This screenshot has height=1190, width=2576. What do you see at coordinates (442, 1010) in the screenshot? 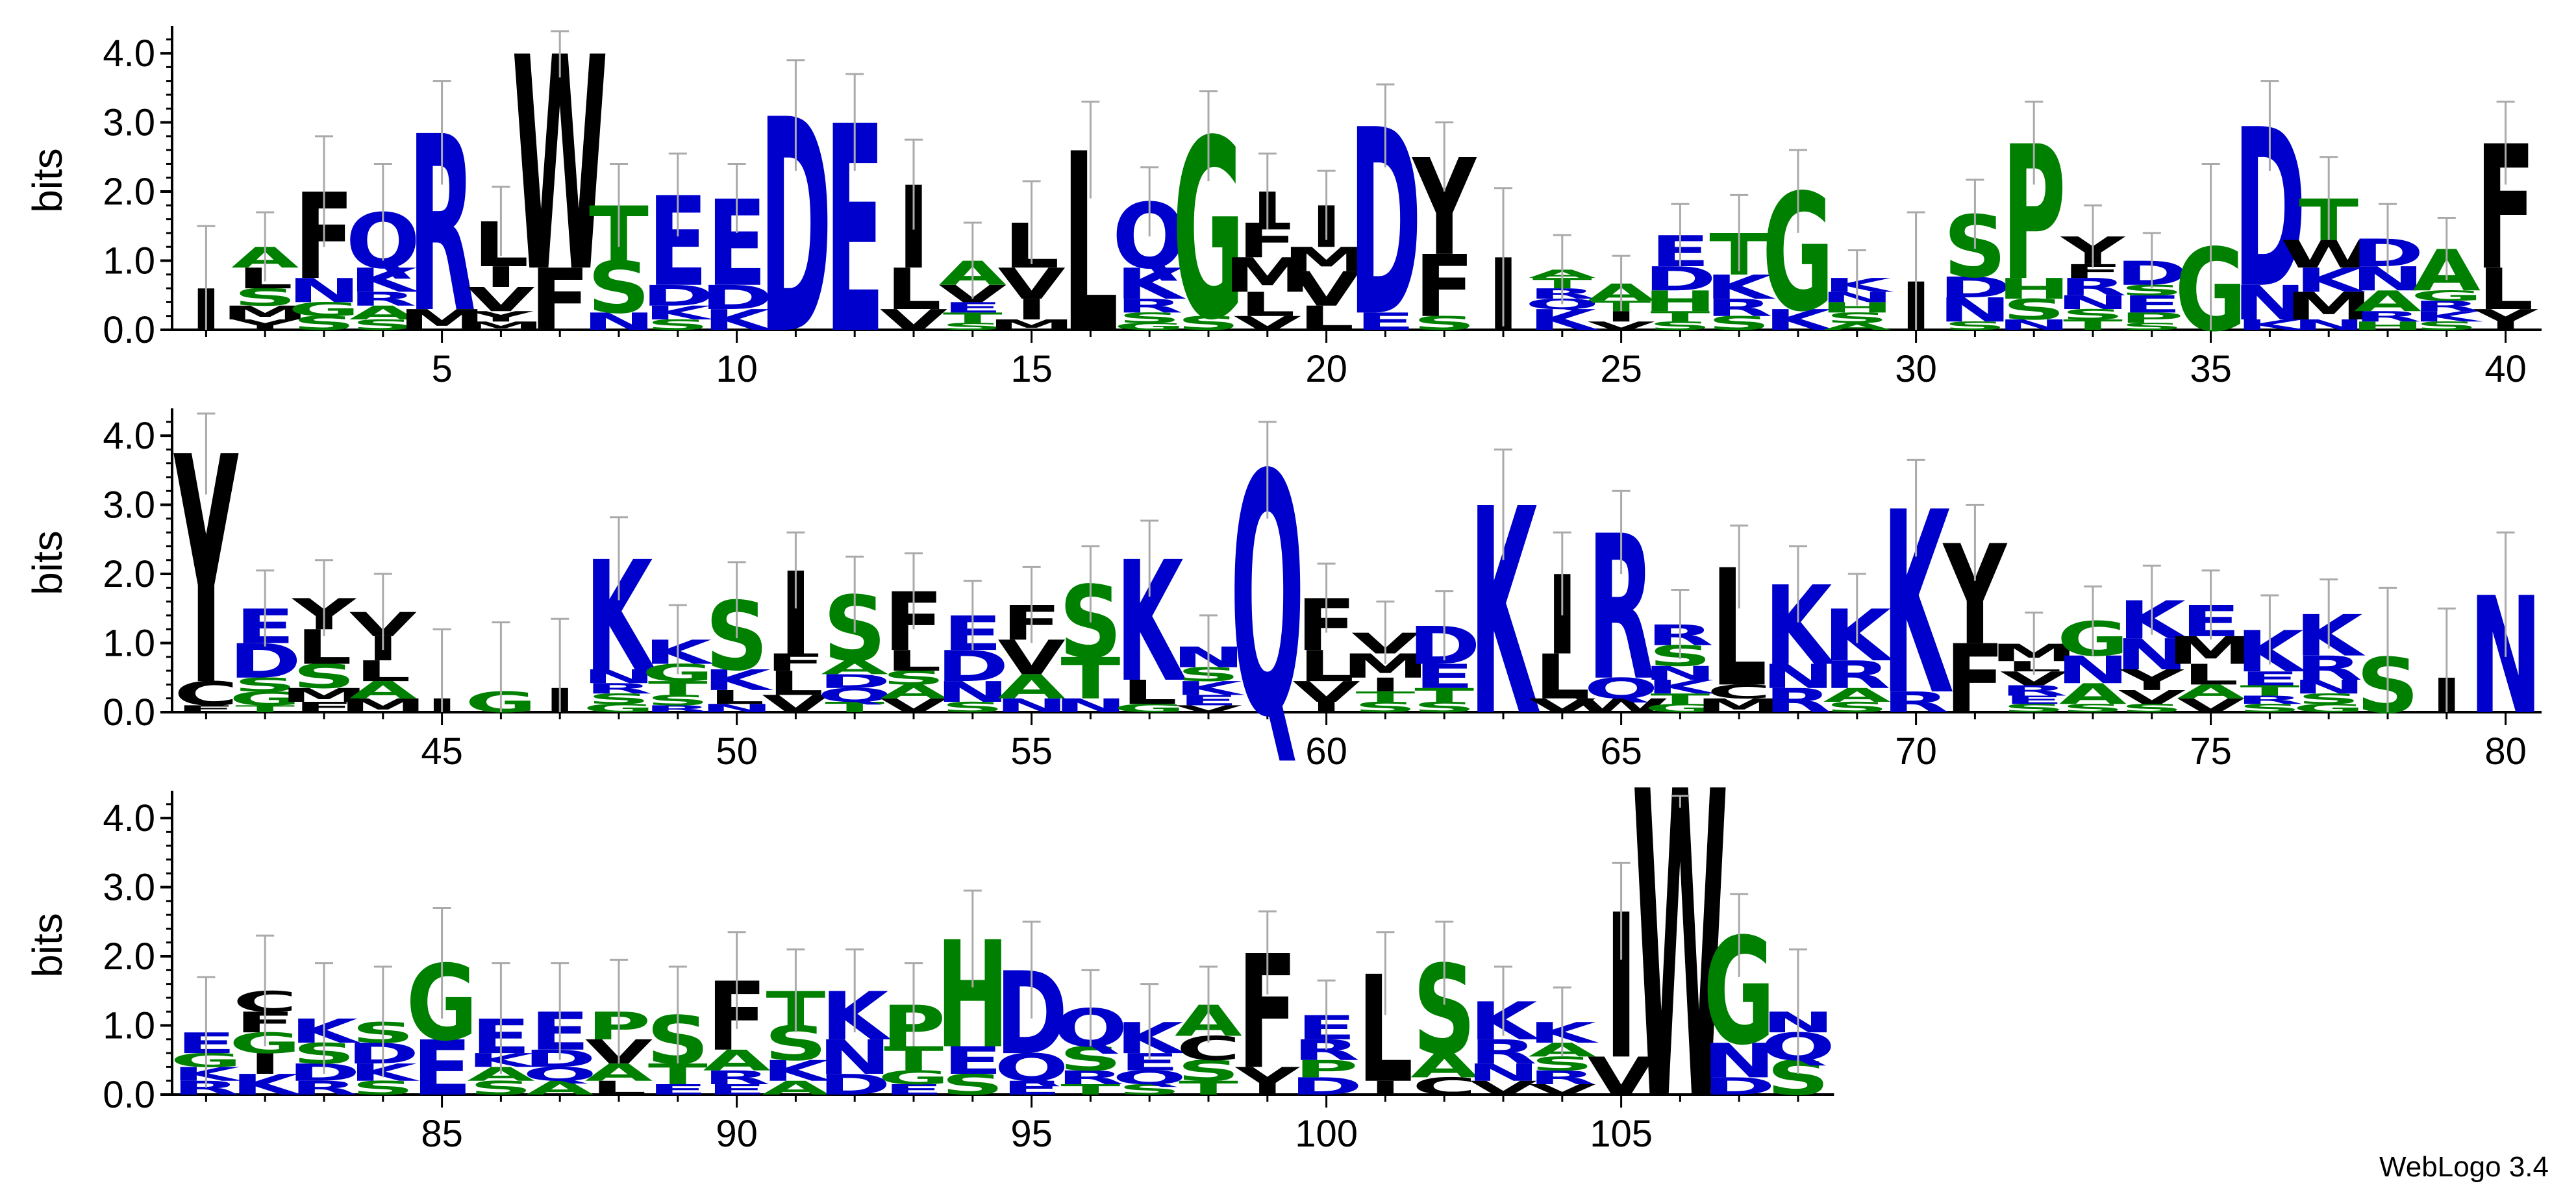
I see `logo-column-85: EG` at bounding box center [442, 1010].